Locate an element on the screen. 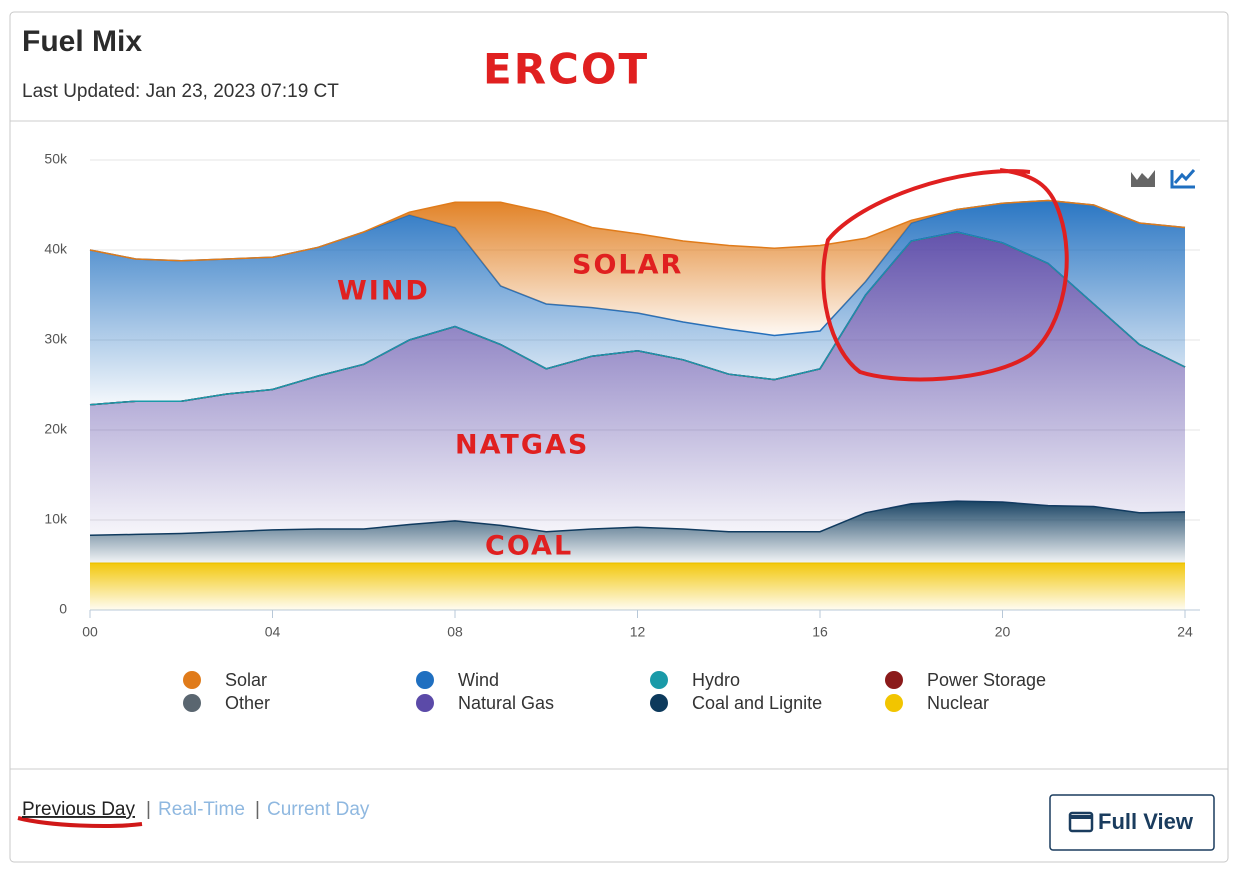 This screenshot has height=876, width=1242. highlight-circle is located at coordinates (945, 275).